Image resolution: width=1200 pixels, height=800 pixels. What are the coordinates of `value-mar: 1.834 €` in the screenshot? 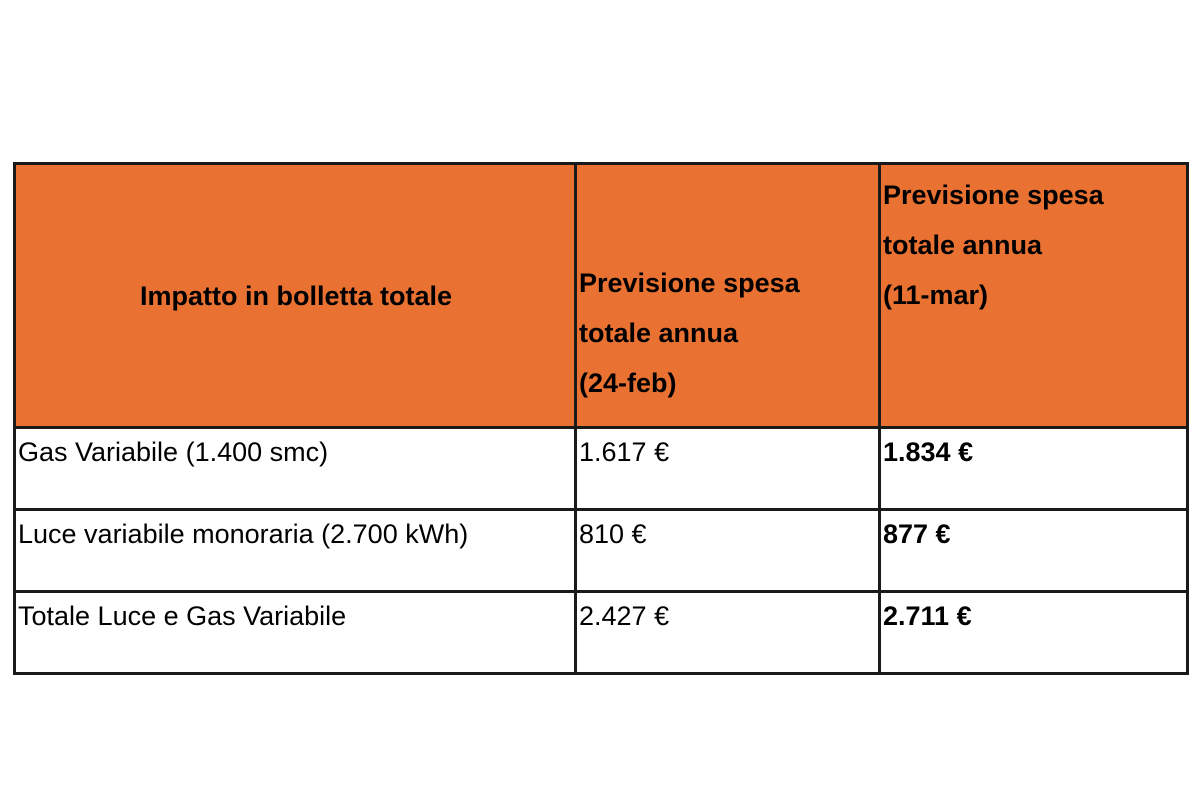 It's located at (1033, 468).